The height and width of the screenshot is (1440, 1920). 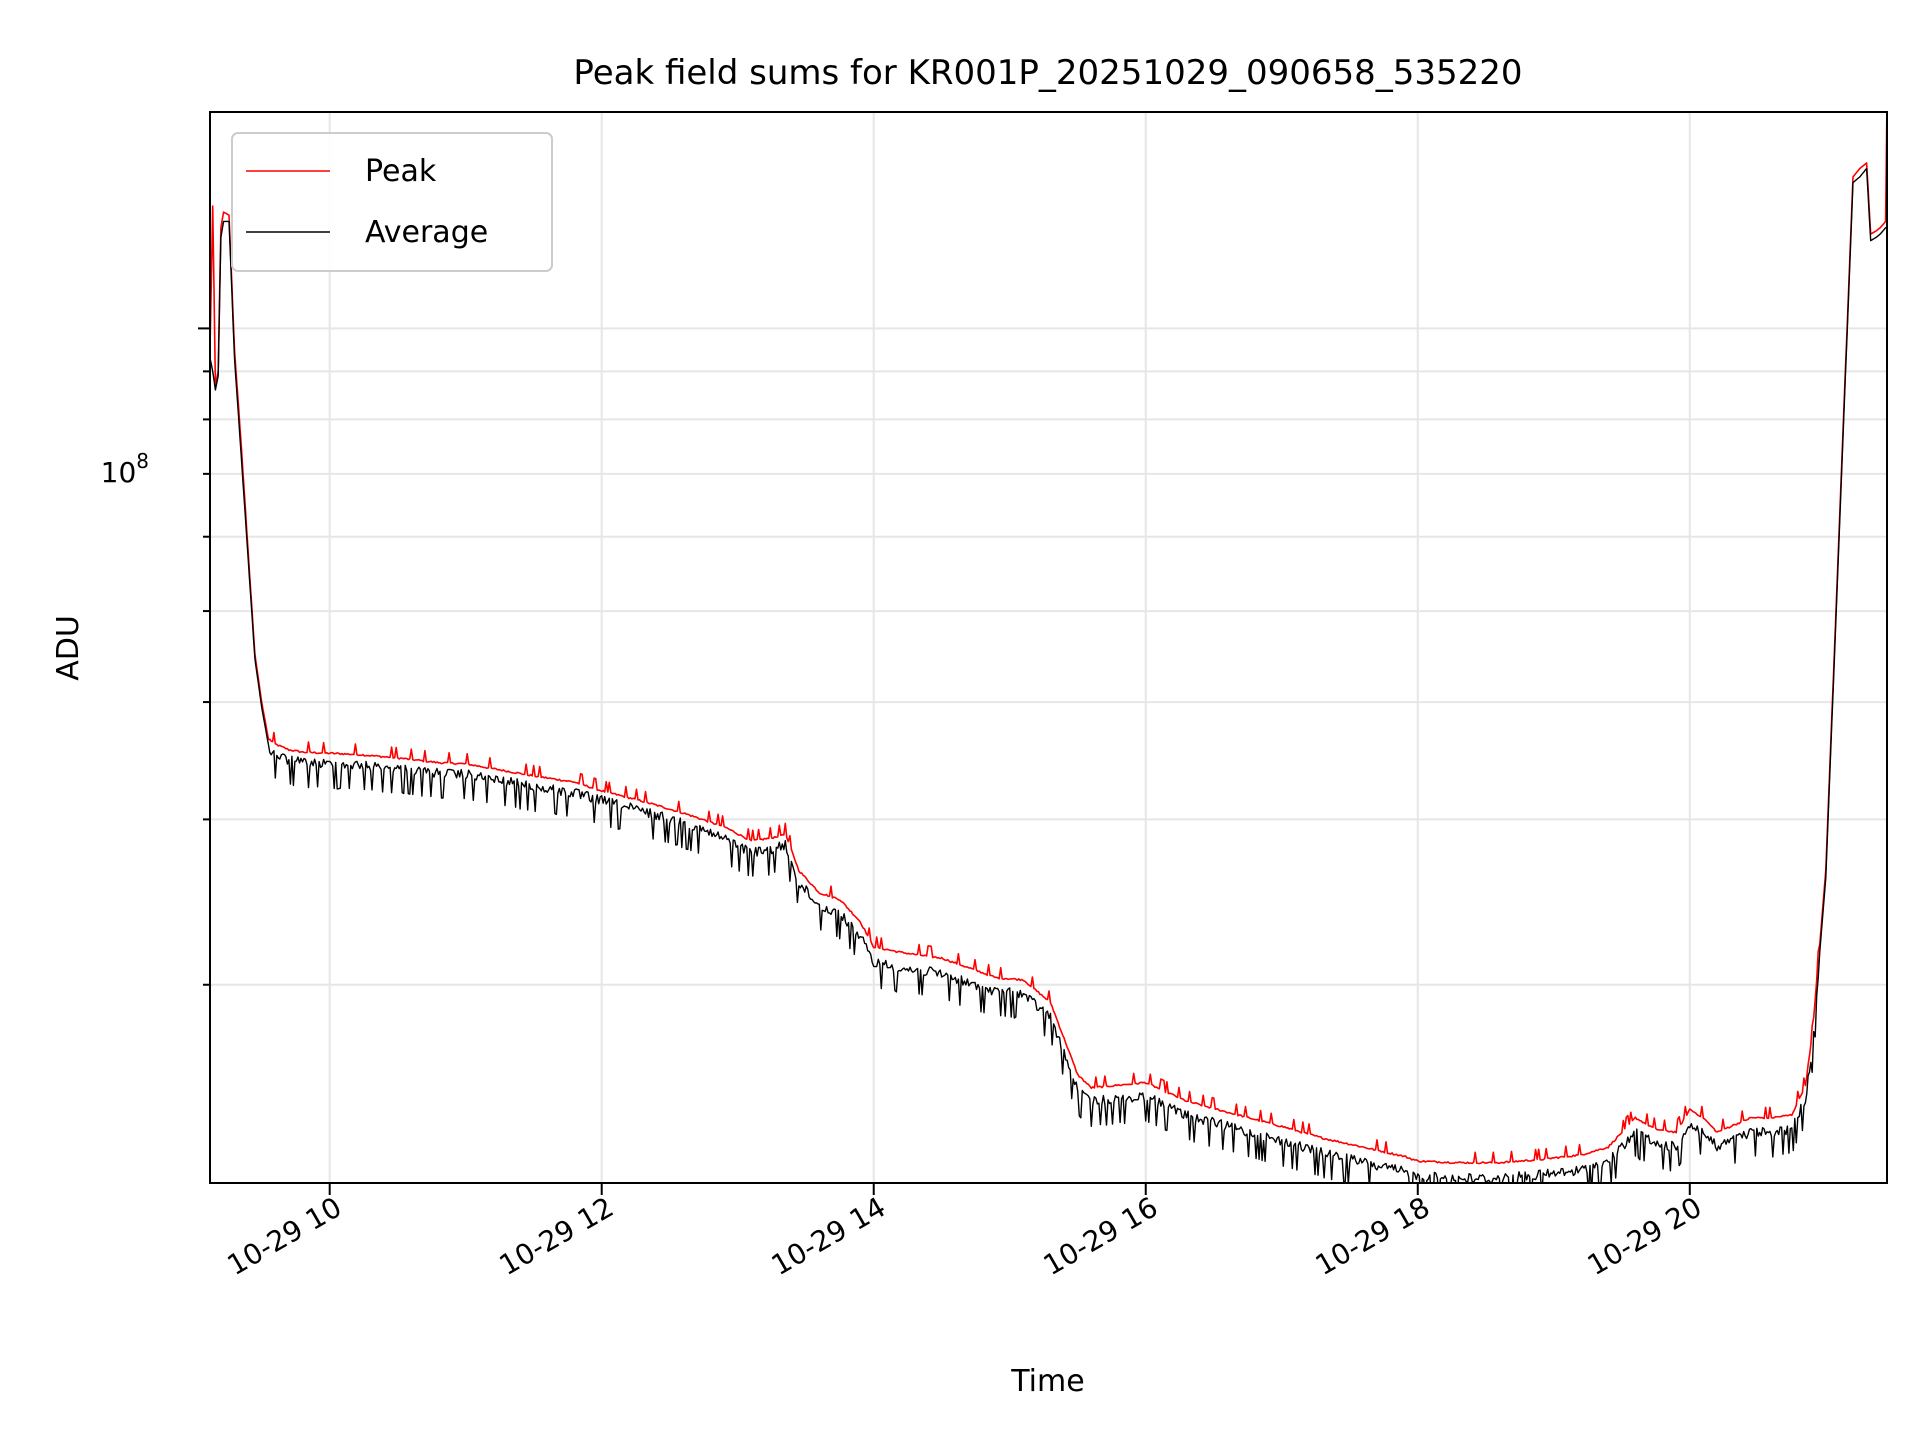 What do you see at coordinates (401, 171) in the screenshot?
I see `legend-label-peak: Peak` at bounding box center [401, 171].